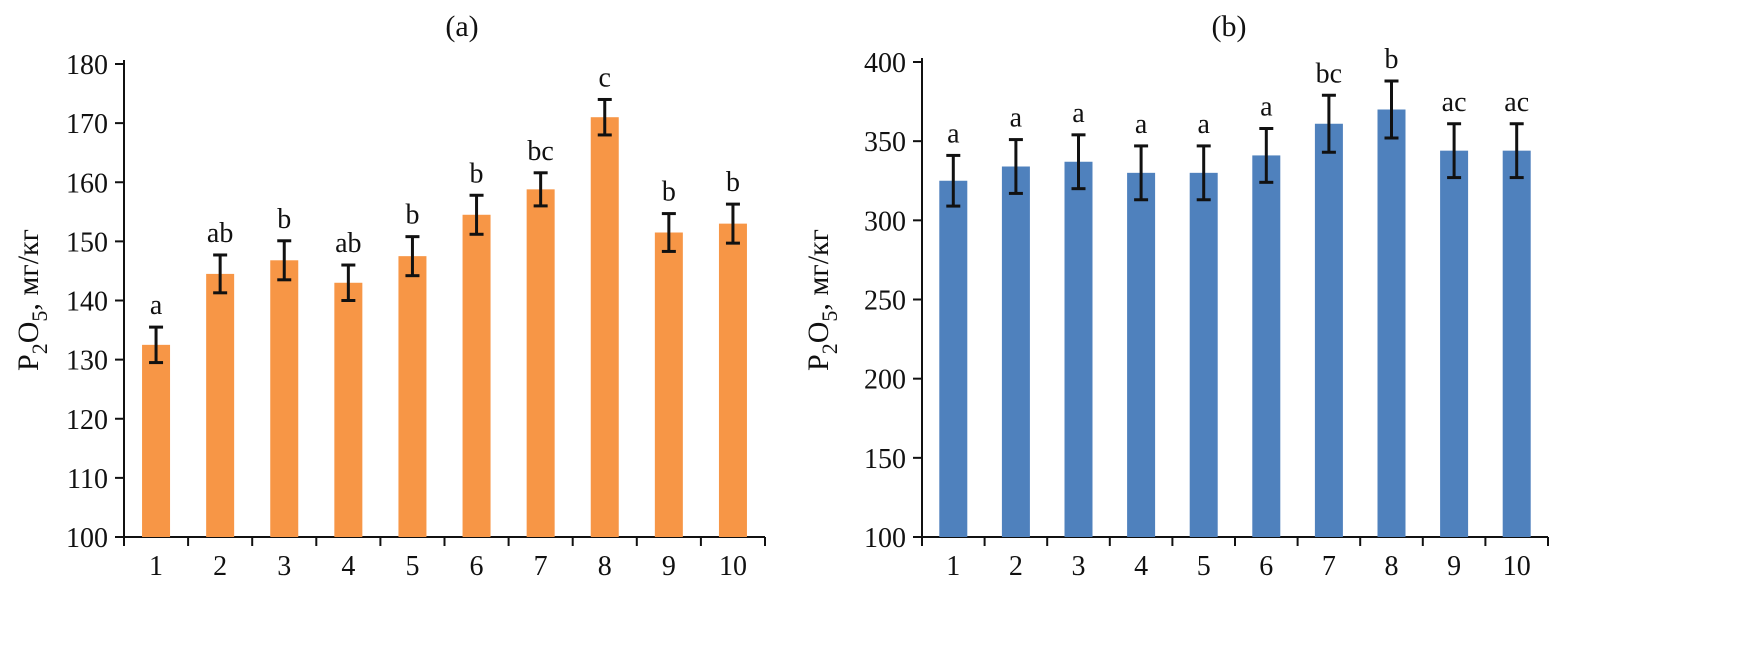 The width and height of the screenshot is (1752, 659). I want to click on y-tick-label: 250, so click(885, 301).